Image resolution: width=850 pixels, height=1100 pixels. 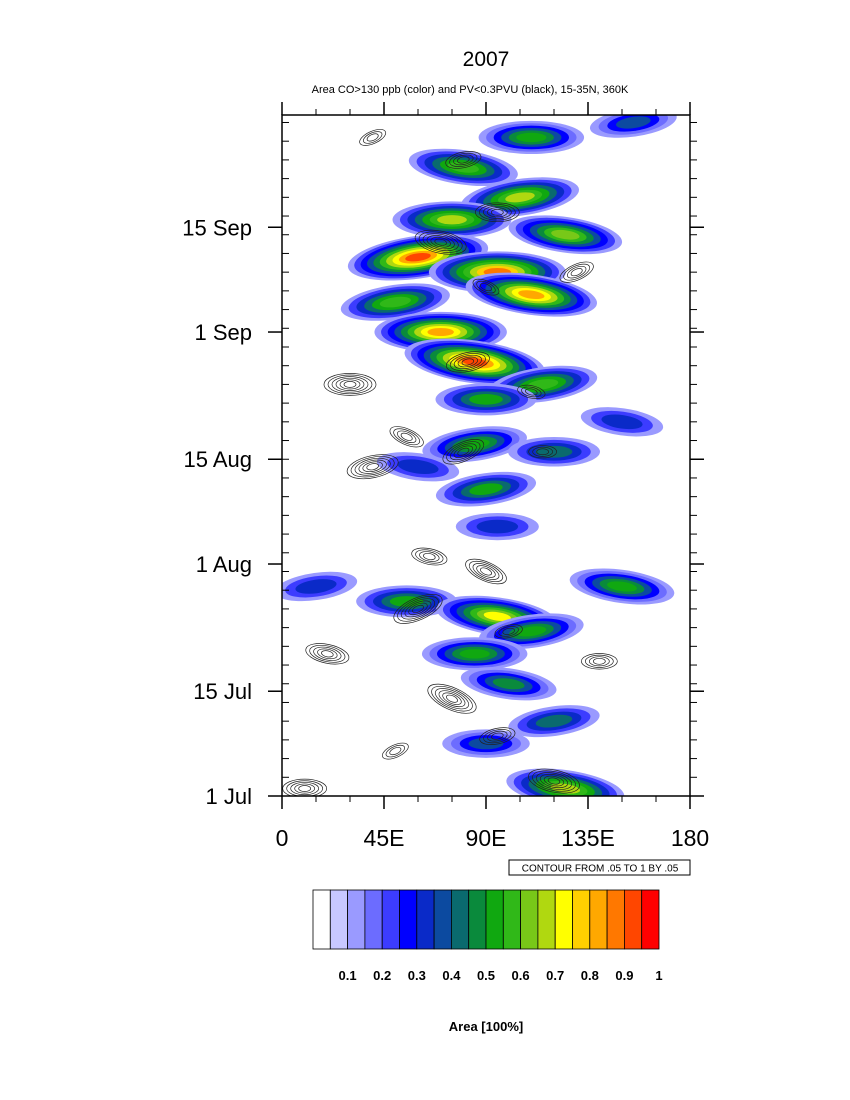 I want to click on x-tick-label: 180, so click(x=690, y=838).